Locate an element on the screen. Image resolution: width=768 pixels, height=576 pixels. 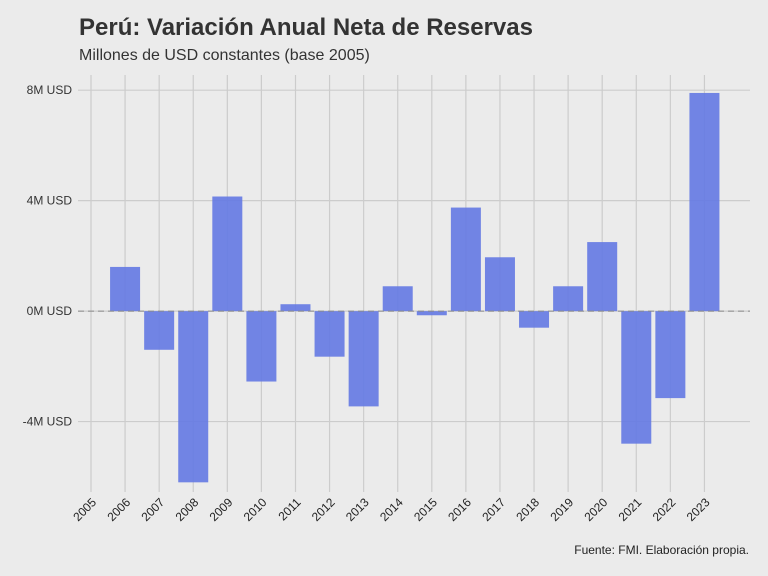
x-tick-label: 2018 is located at coordinates (527, 509).